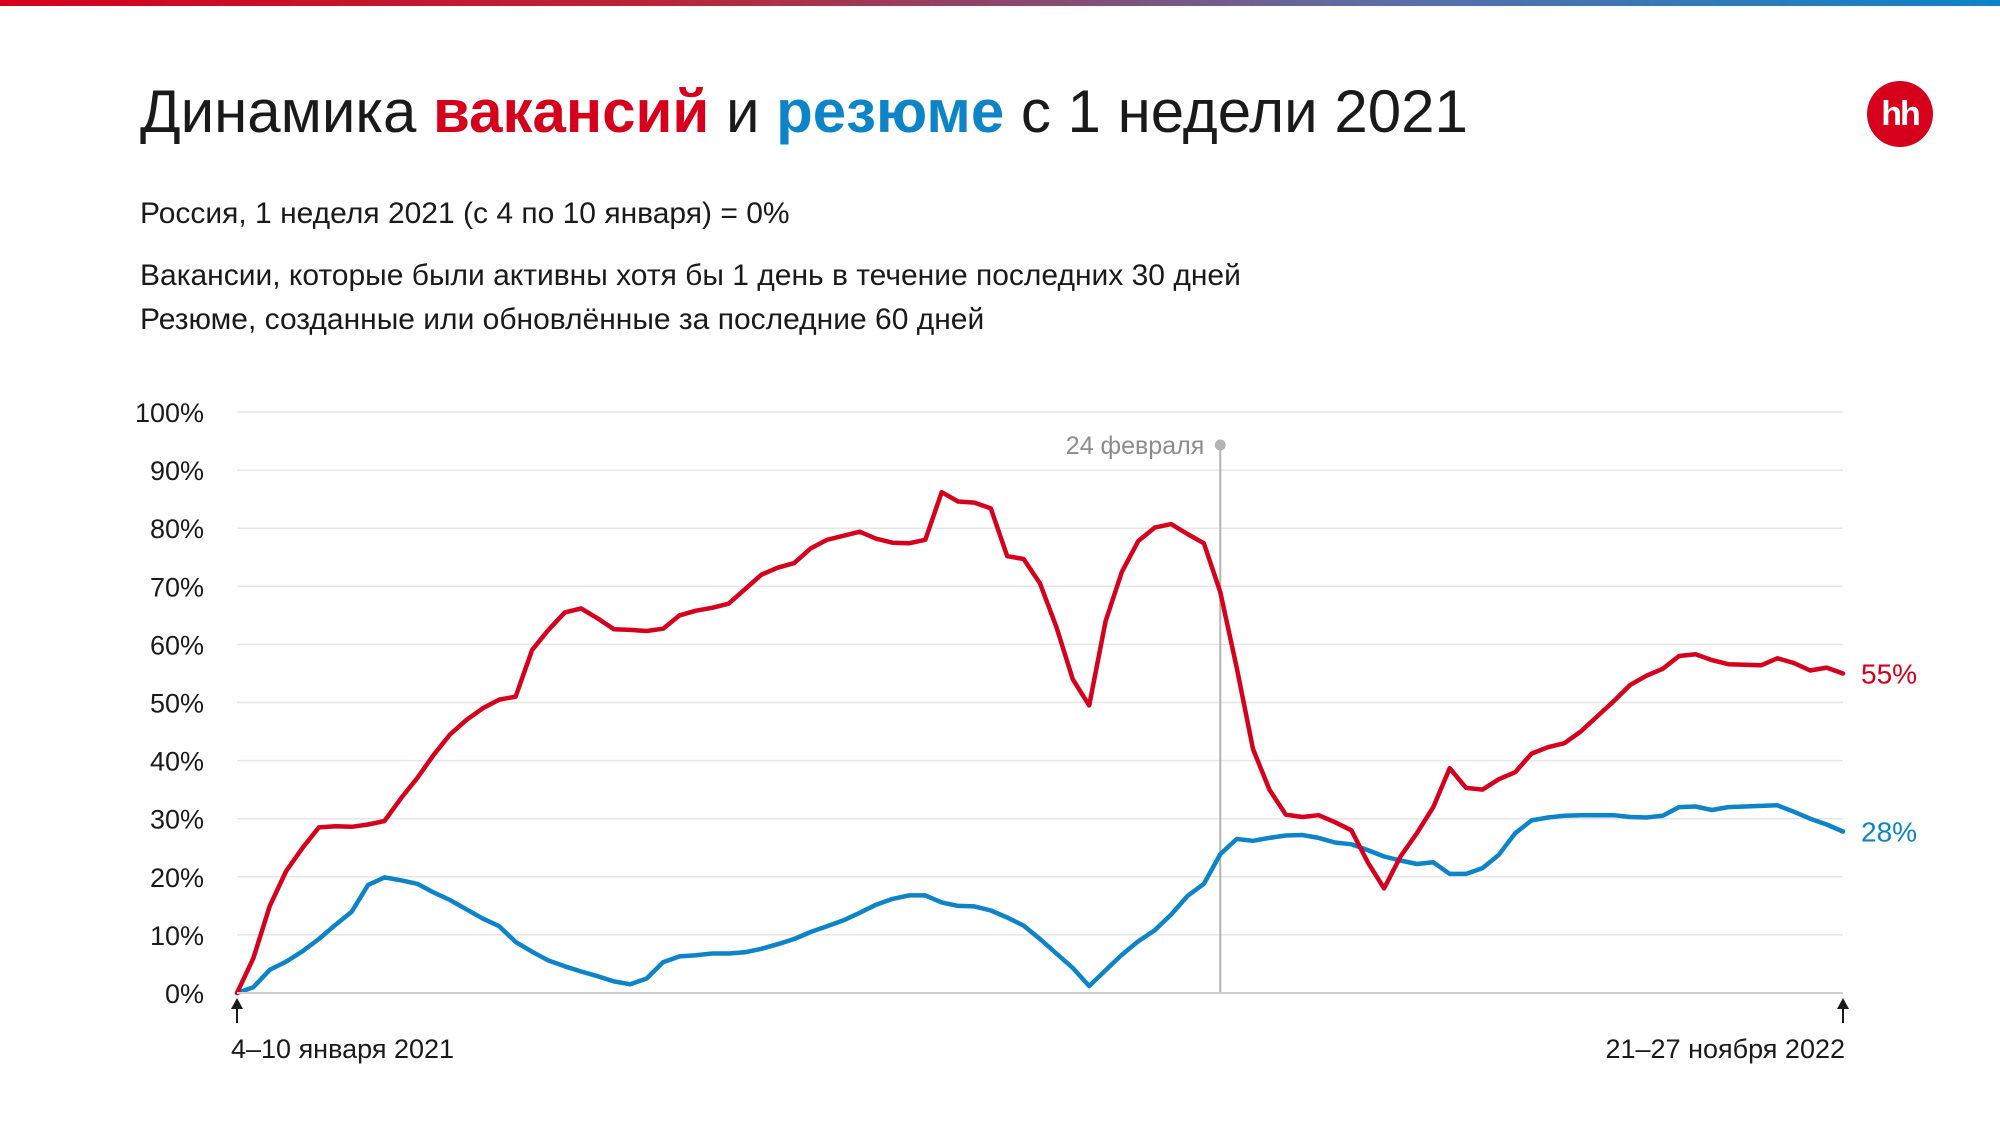  What do you see at coordinates (1726, 1049) in the screenshot?
I see `x-end-label: 21–27 ноября 2022` at bounding box center [1726, 1049].